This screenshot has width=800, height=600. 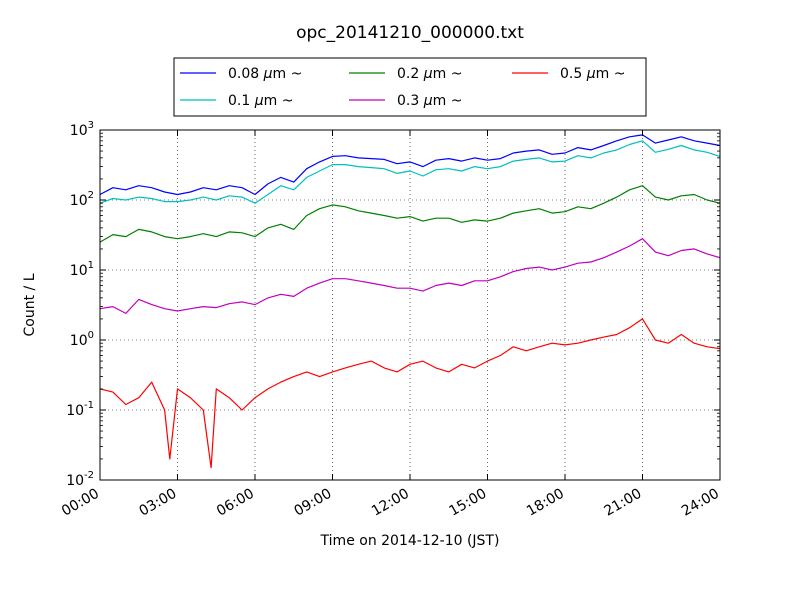 I want to click on y-tick-label: 10³, so click(x=82, y=129).